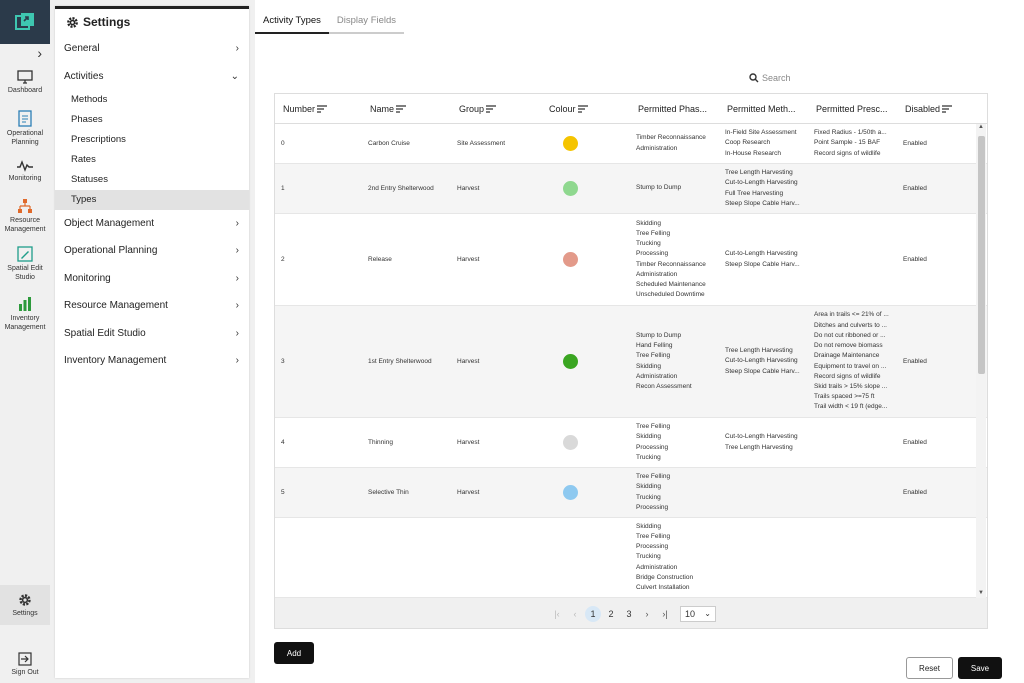  Describe the element at coordinates (87, 120) in the screenshot. I see `nav-item-phases: Phases` at that location.